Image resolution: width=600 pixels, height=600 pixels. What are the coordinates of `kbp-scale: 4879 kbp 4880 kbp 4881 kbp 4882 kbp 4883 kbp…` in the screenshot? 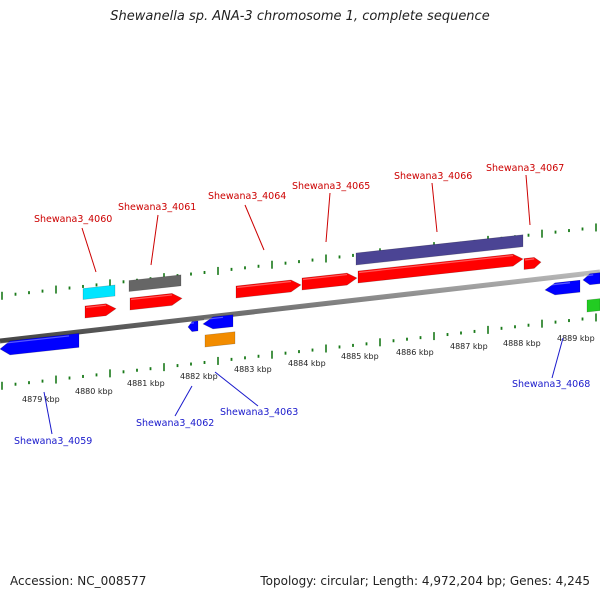 It's located at (308, 369).